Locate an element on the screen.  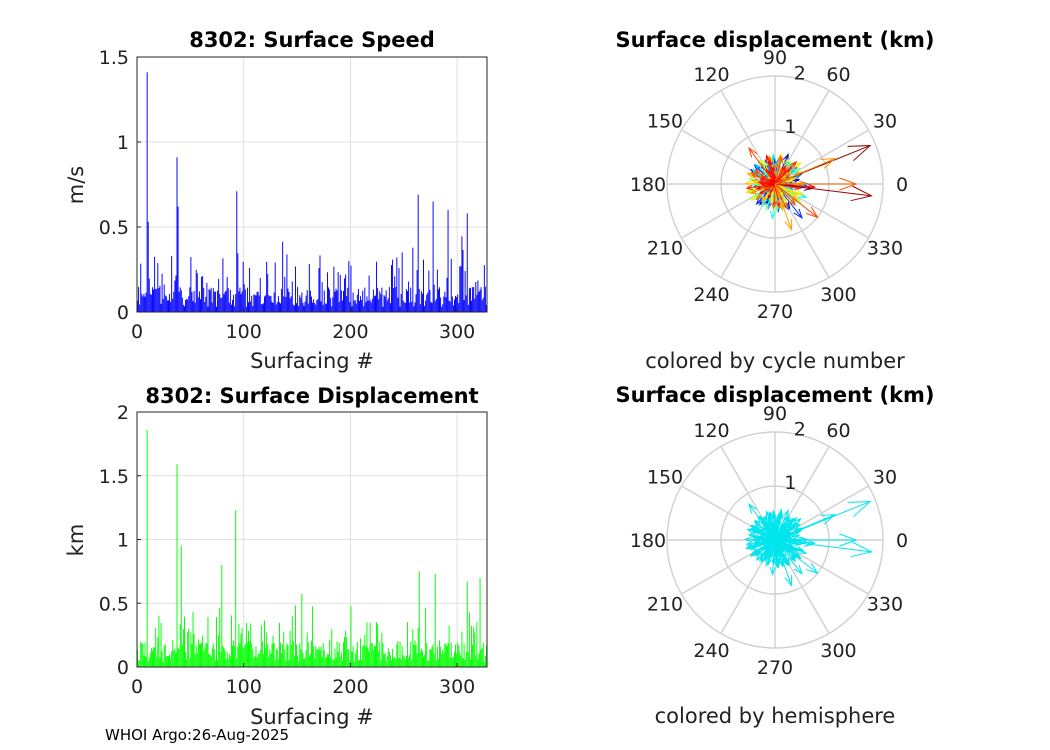
displacement-x-axis-label: Surfacing # is located at coordinates (312, 717).